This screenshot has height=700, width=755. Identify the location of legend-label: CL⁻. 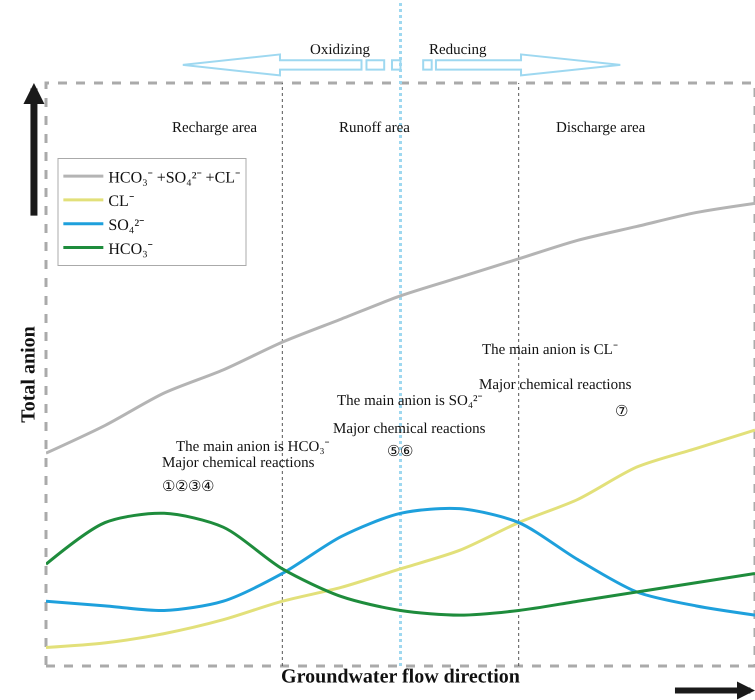
(121, 201).